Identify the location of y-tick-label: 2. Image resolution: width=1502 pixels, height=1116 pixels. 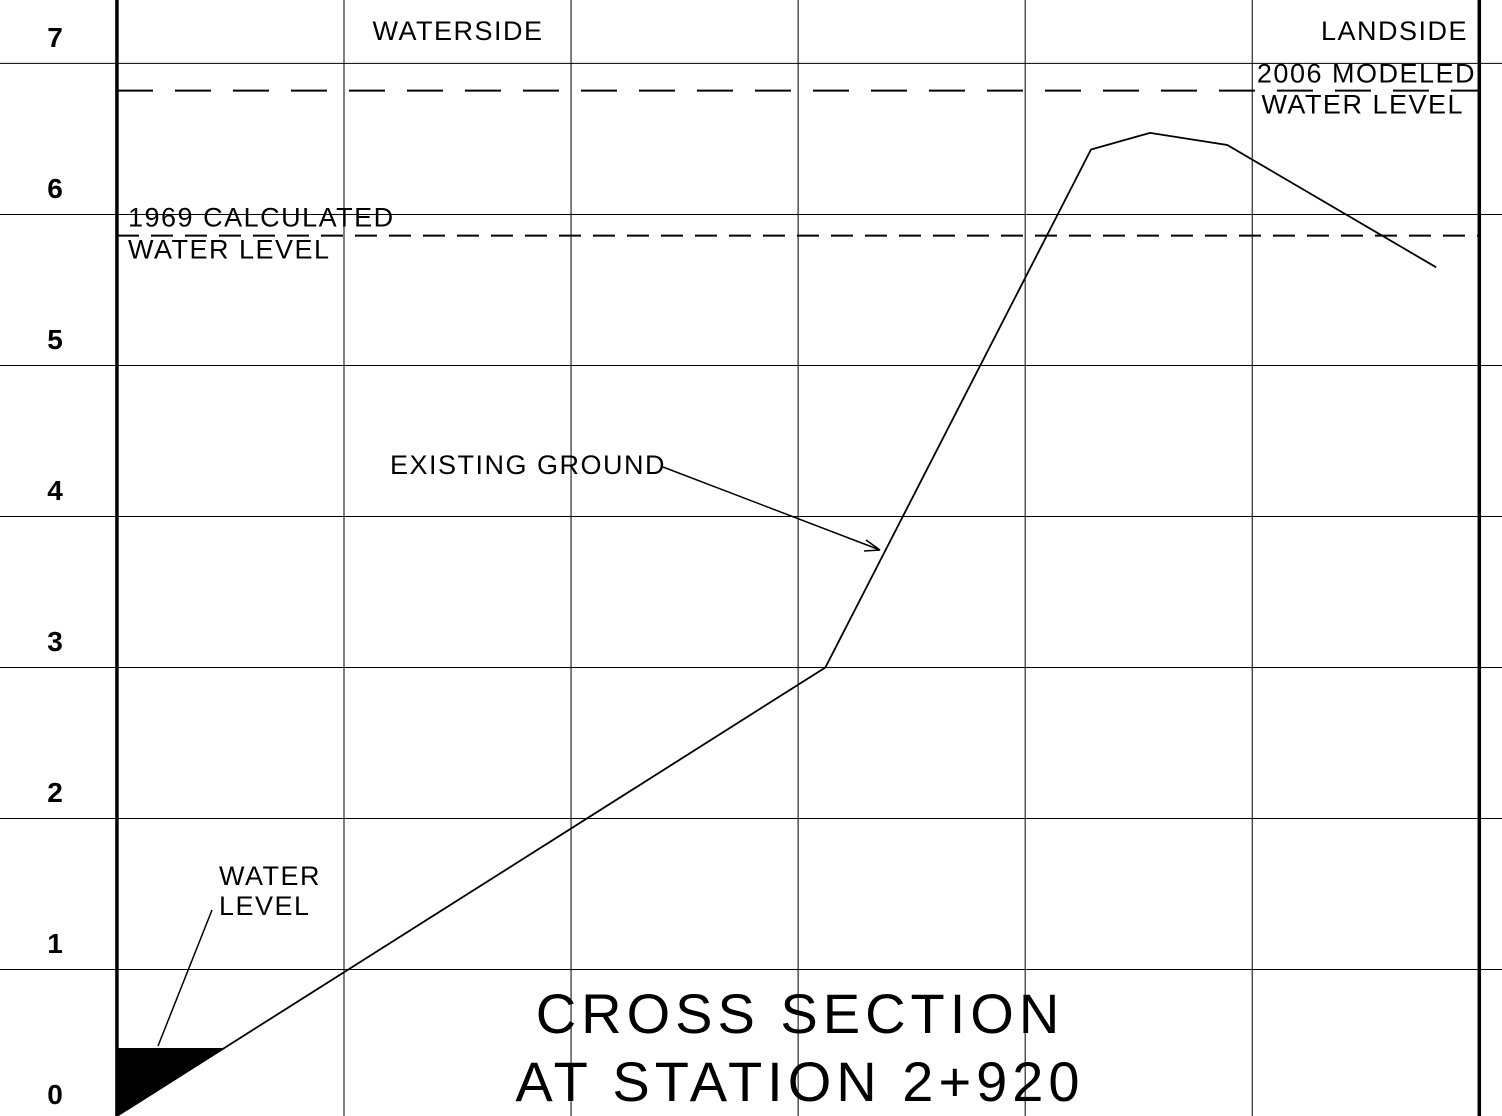
(55, 792).